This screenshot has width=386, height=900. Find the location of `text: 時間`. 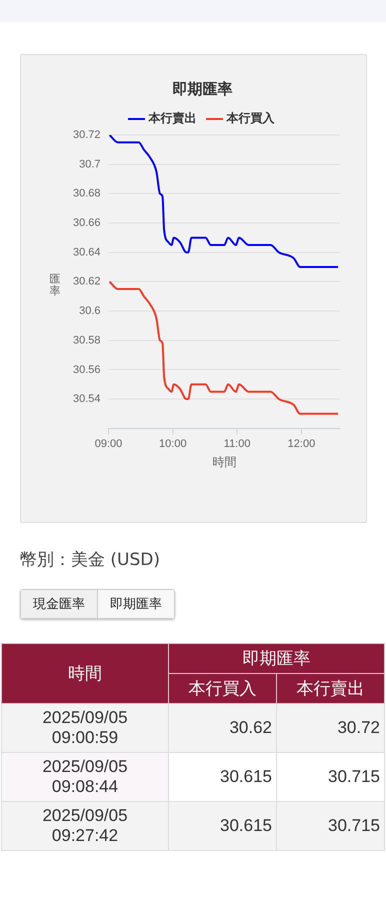

text: 時間 is located at coordinates (85, 674).